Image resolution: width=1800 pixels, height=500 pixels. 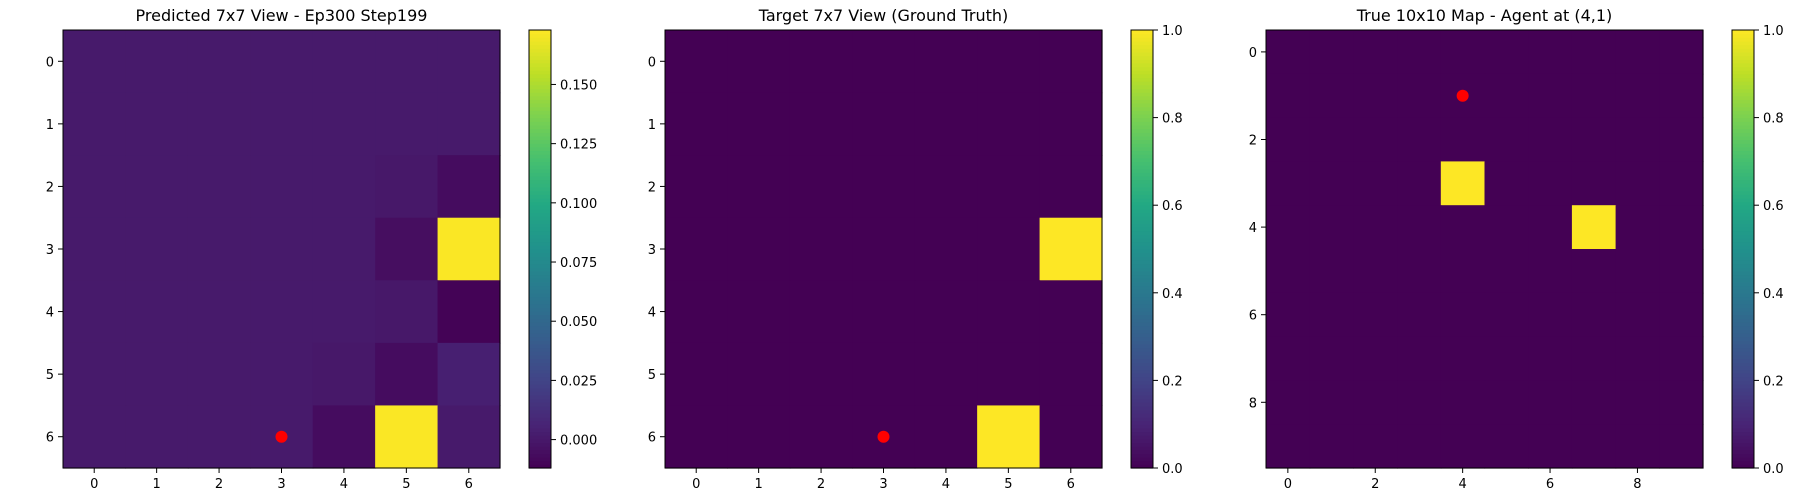 I want to click on x-tick-label: 4, so click(x=946, y=484).